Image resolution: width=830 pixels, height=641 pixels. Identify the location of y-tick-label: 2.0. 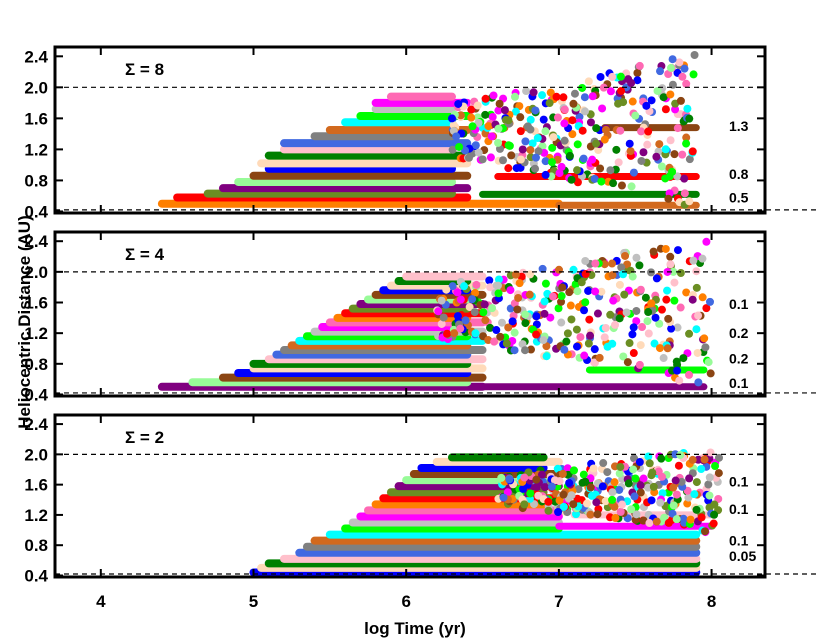
(36, 87).